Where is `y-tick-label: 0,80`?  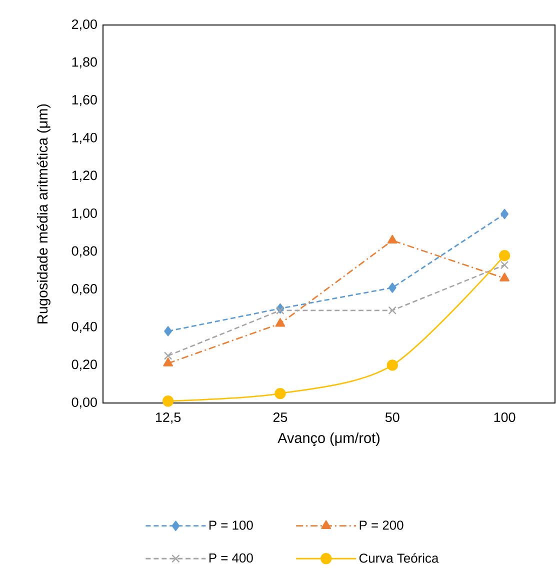 y-tick-label: 0,80 is located at coordinates (84, 252).